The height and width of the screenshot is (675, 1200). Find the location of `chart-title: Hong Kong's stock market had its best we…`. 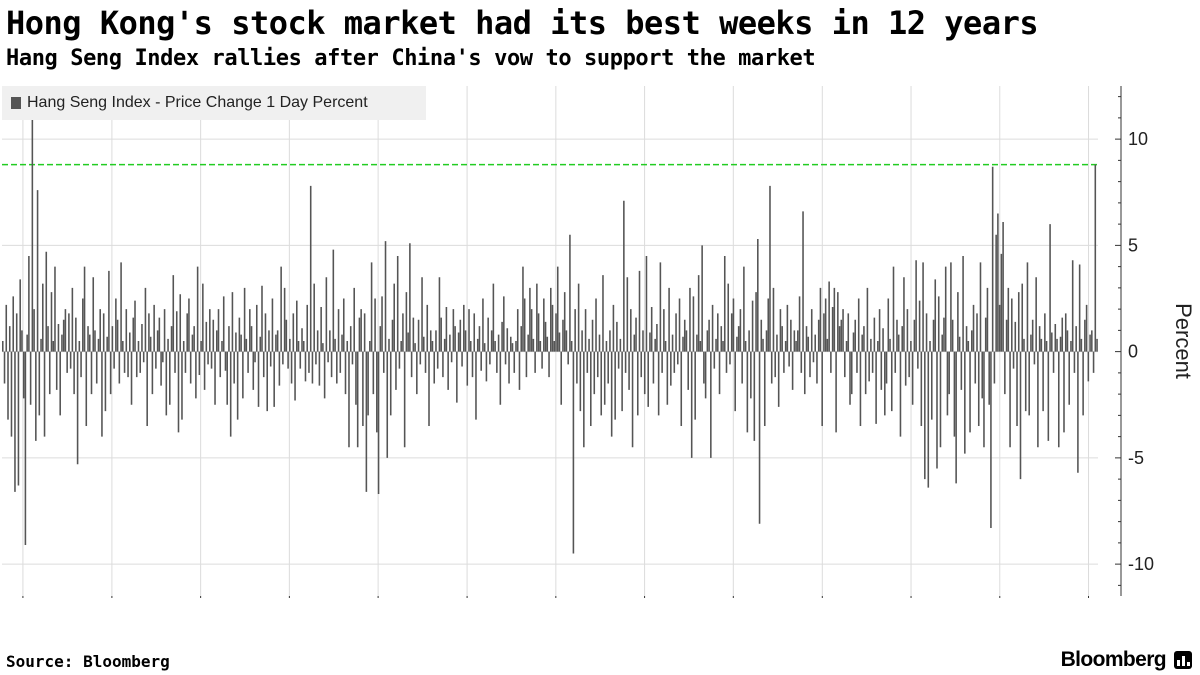

chart-title: Hong Kong's stock market had its best we… is located at coordinates (522, 23).